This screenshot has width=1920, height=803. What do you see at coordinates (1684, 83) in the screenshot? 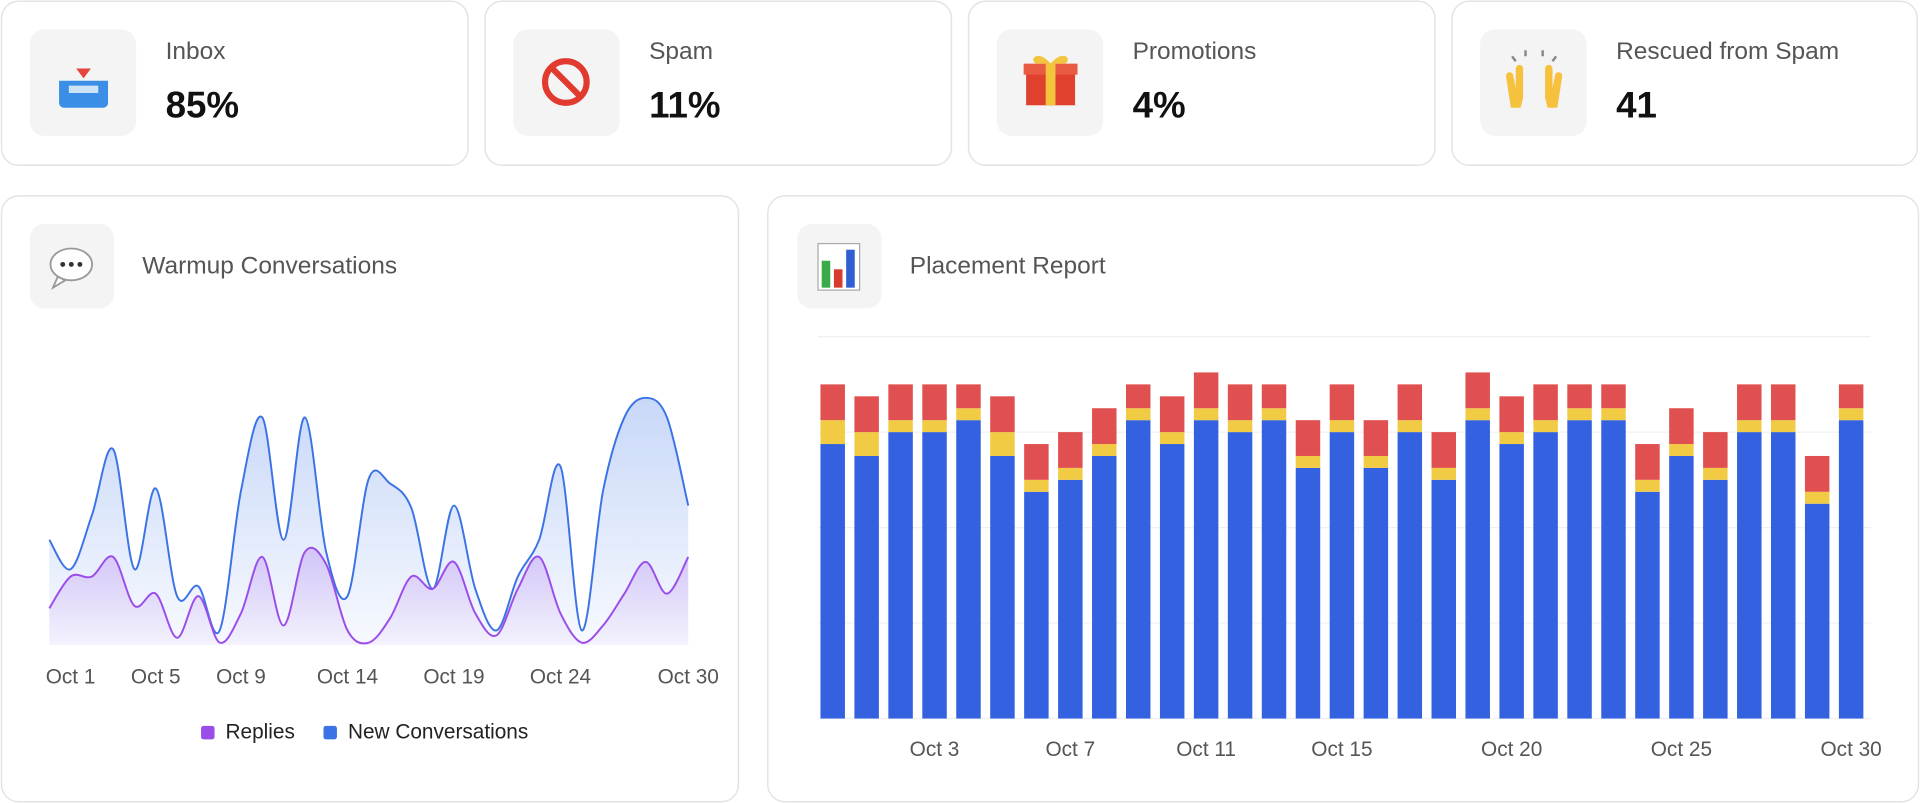
I see `stat-card: Rescued from Spam 41` at bounding box center [1684, 83].